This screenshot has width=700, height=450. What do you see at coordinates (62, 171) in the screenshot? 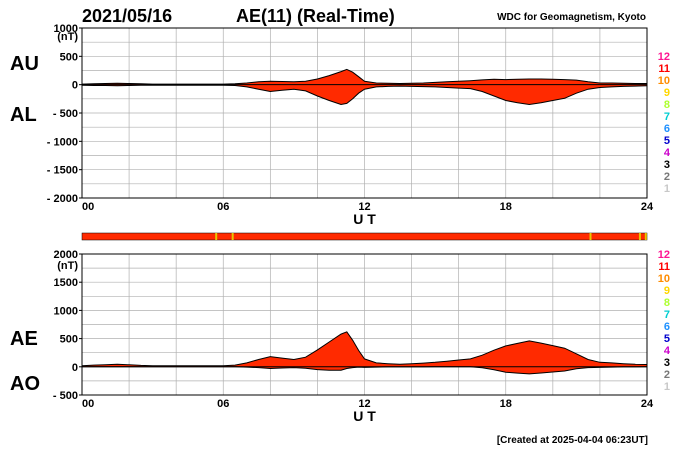
I see `y-tick-label: - 1500` at bounding box center [62, 171].